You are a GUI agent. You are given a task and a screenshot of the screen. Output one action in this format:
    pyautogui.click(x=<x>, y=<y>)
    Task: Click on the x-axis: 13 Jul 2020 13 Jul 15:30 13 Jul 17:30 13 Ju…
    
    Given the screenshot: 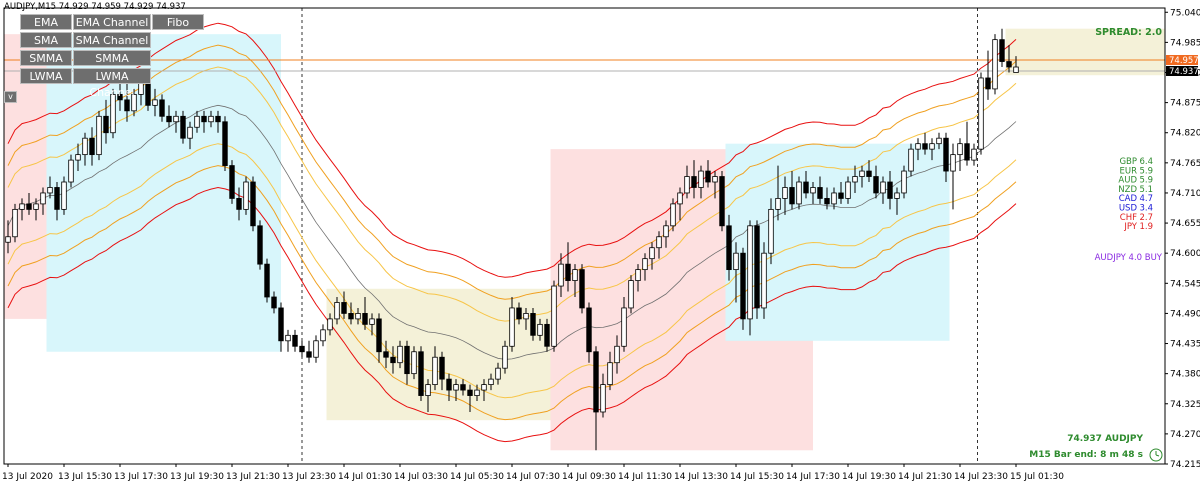 What is the action you would take?
    pyautogui.click(x=533, y=473)
    